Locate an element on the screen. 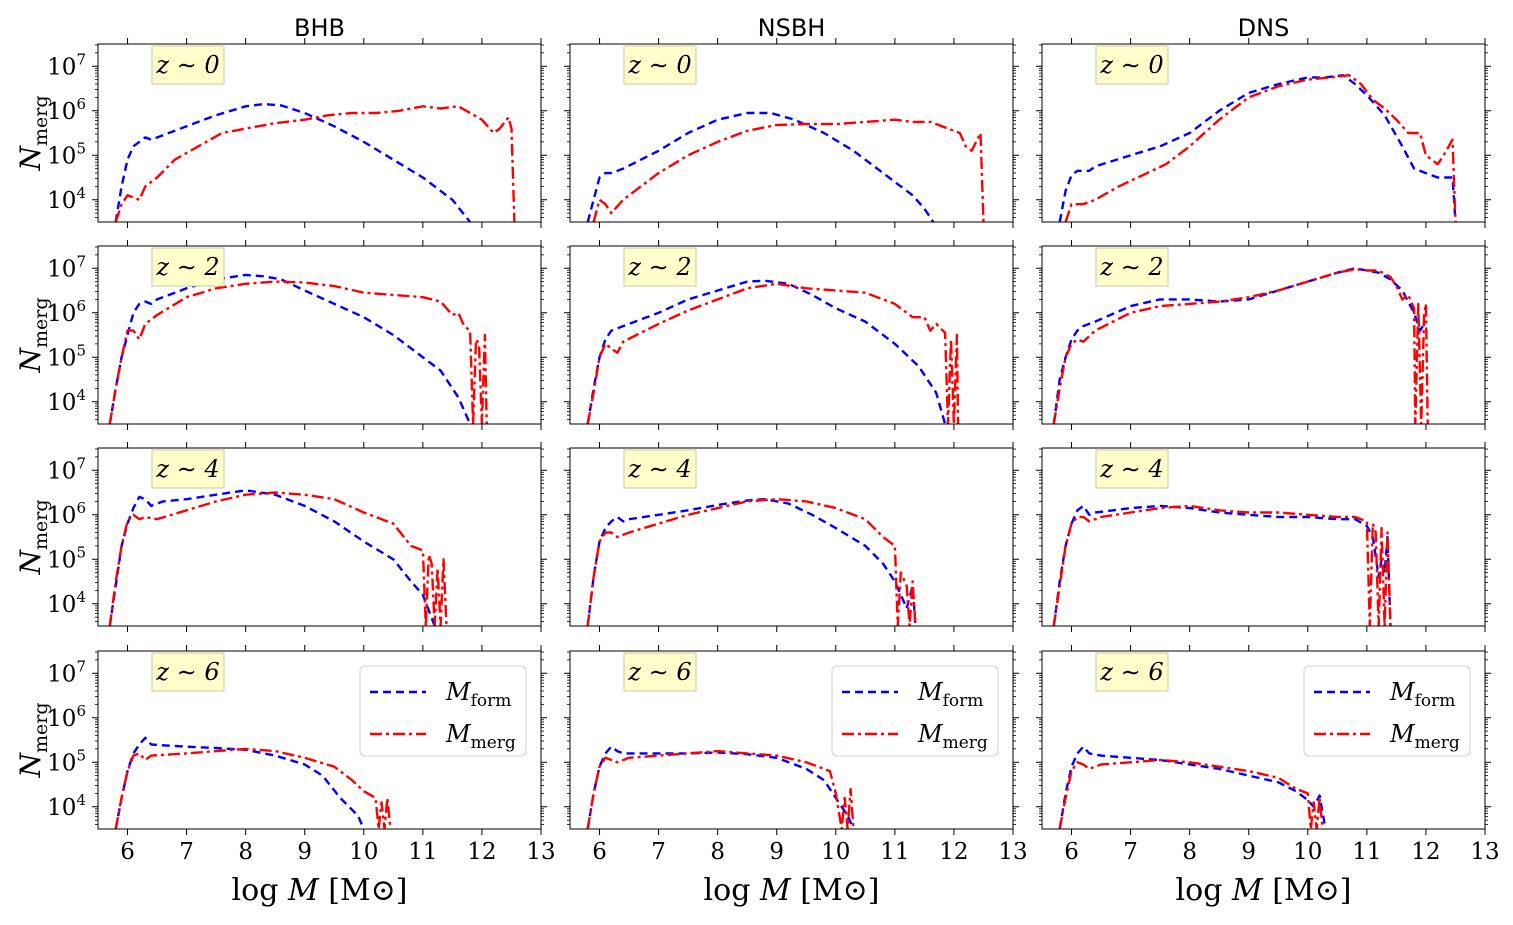 The height and width of the screenshot is (925, 1513). panel-nsbh-row-1: z ∼ 2 is located at coordinates (791, 335).